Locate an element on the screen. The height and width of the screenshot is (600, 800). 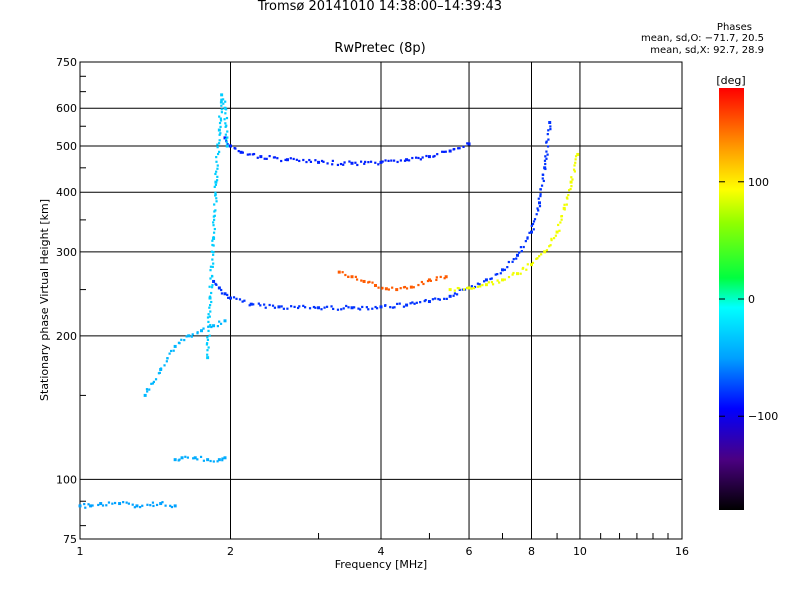
colorbar-tick-label: −100 is located at coordinates (763, 416).